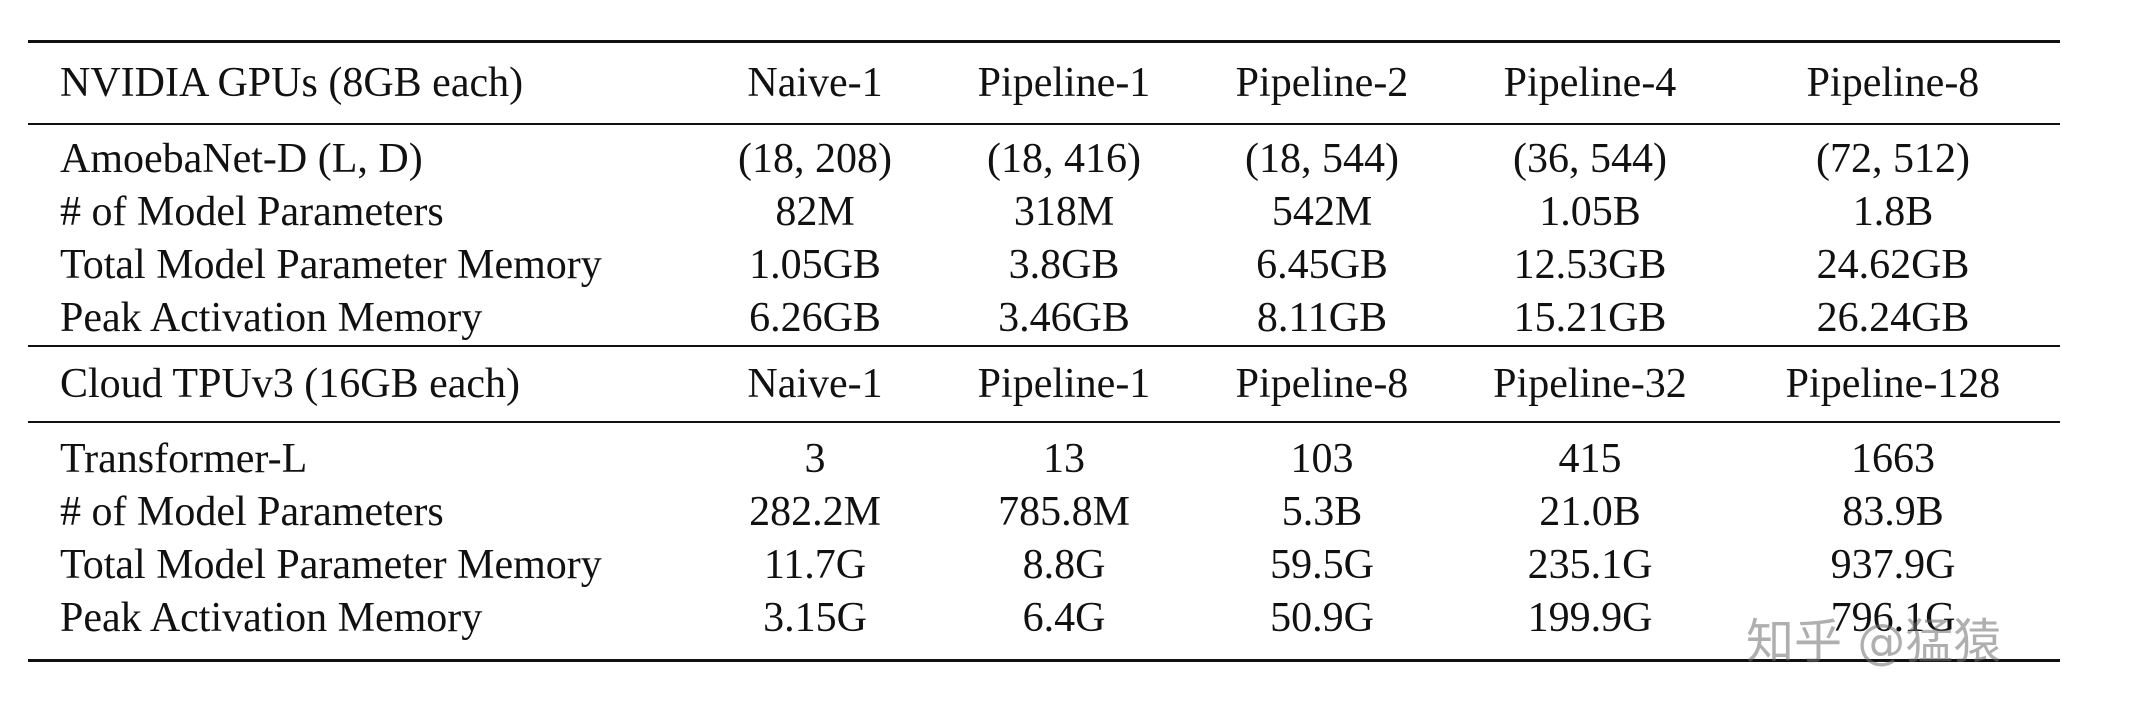 The height and width of the screenshot is (727, 2134). Describe the element at coordinates (1893, 212) in the screenshot. I see `table-cell: 1.8B` at that location.